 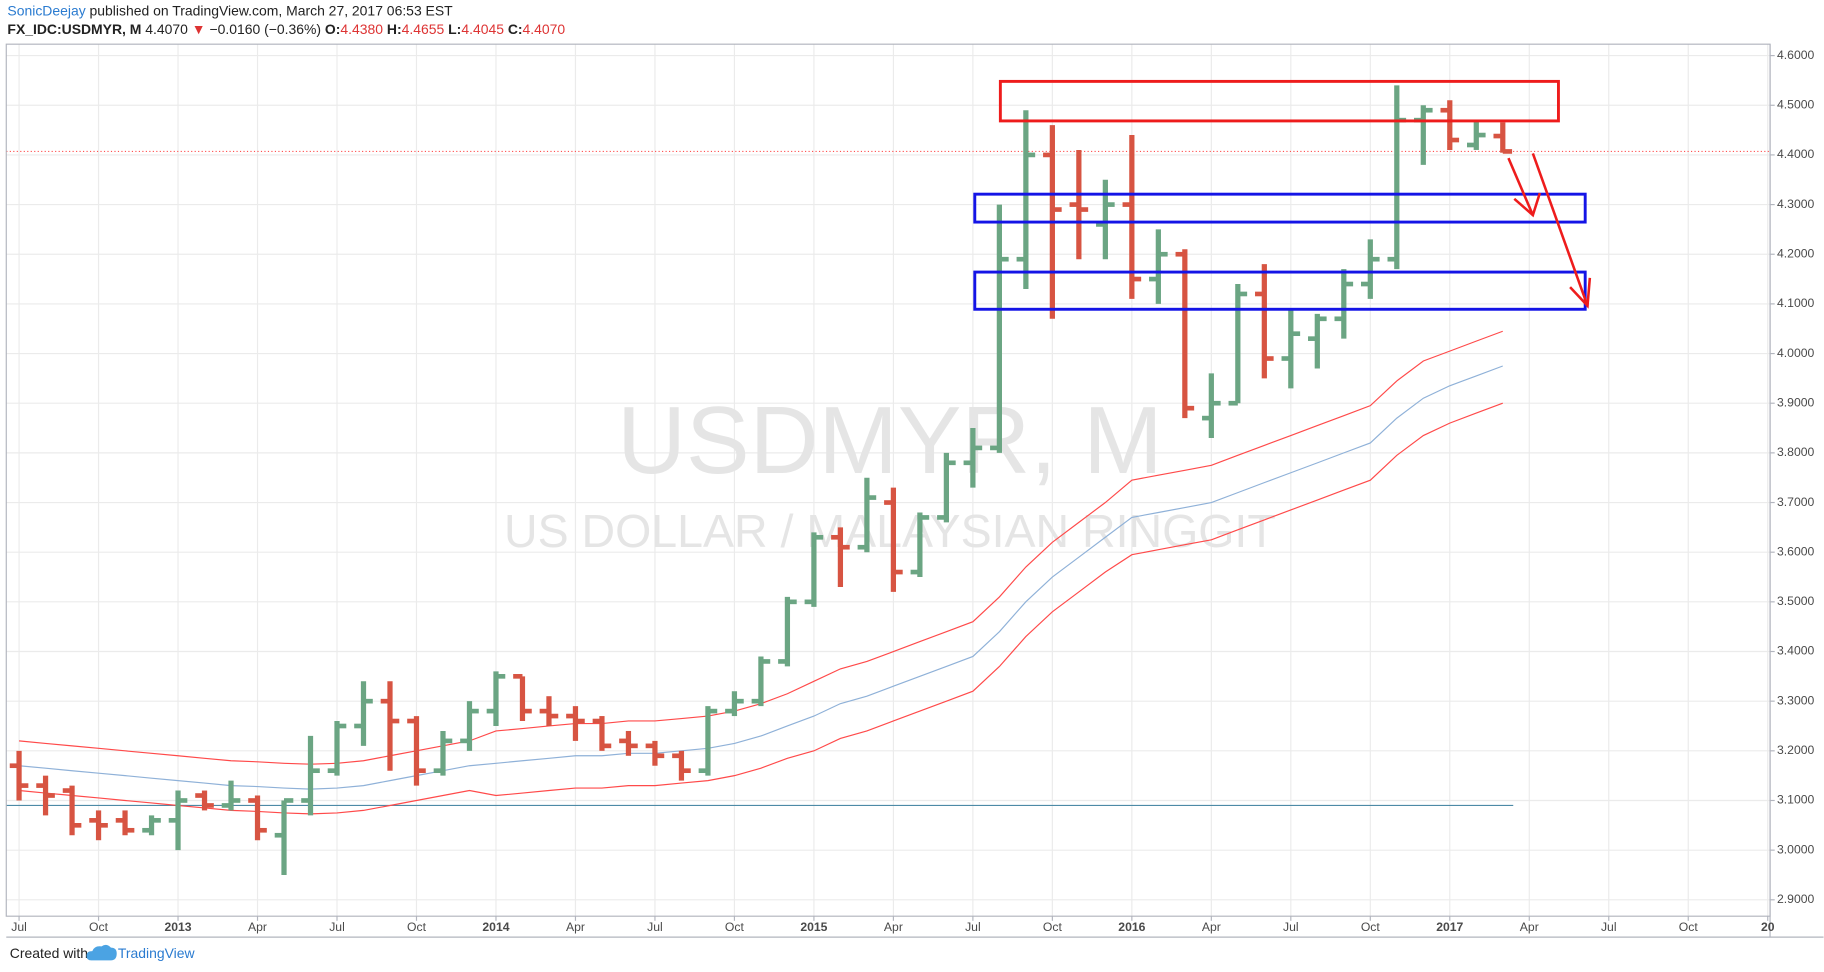 What do you see at coordinates (1795, 899) in the screenshot?
I see `y-tick-label: 2.9000` at bounding box center [1795, 899].